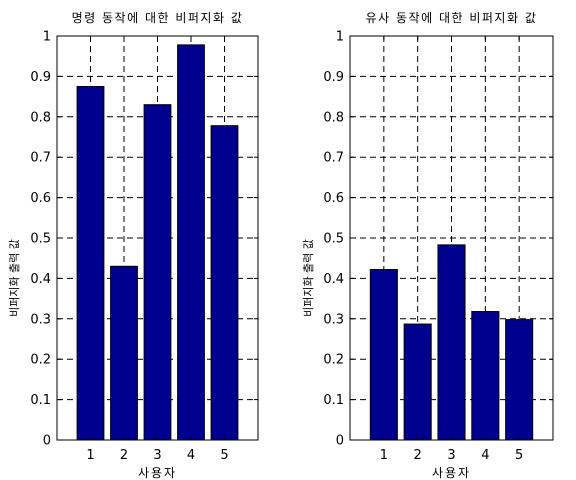 The image size is (576, 480). Describe the element at coordinates (158, 18) in the screenshot. I see `chart-title: 명령 동작에 대한 비퍼지화 값` at that location.